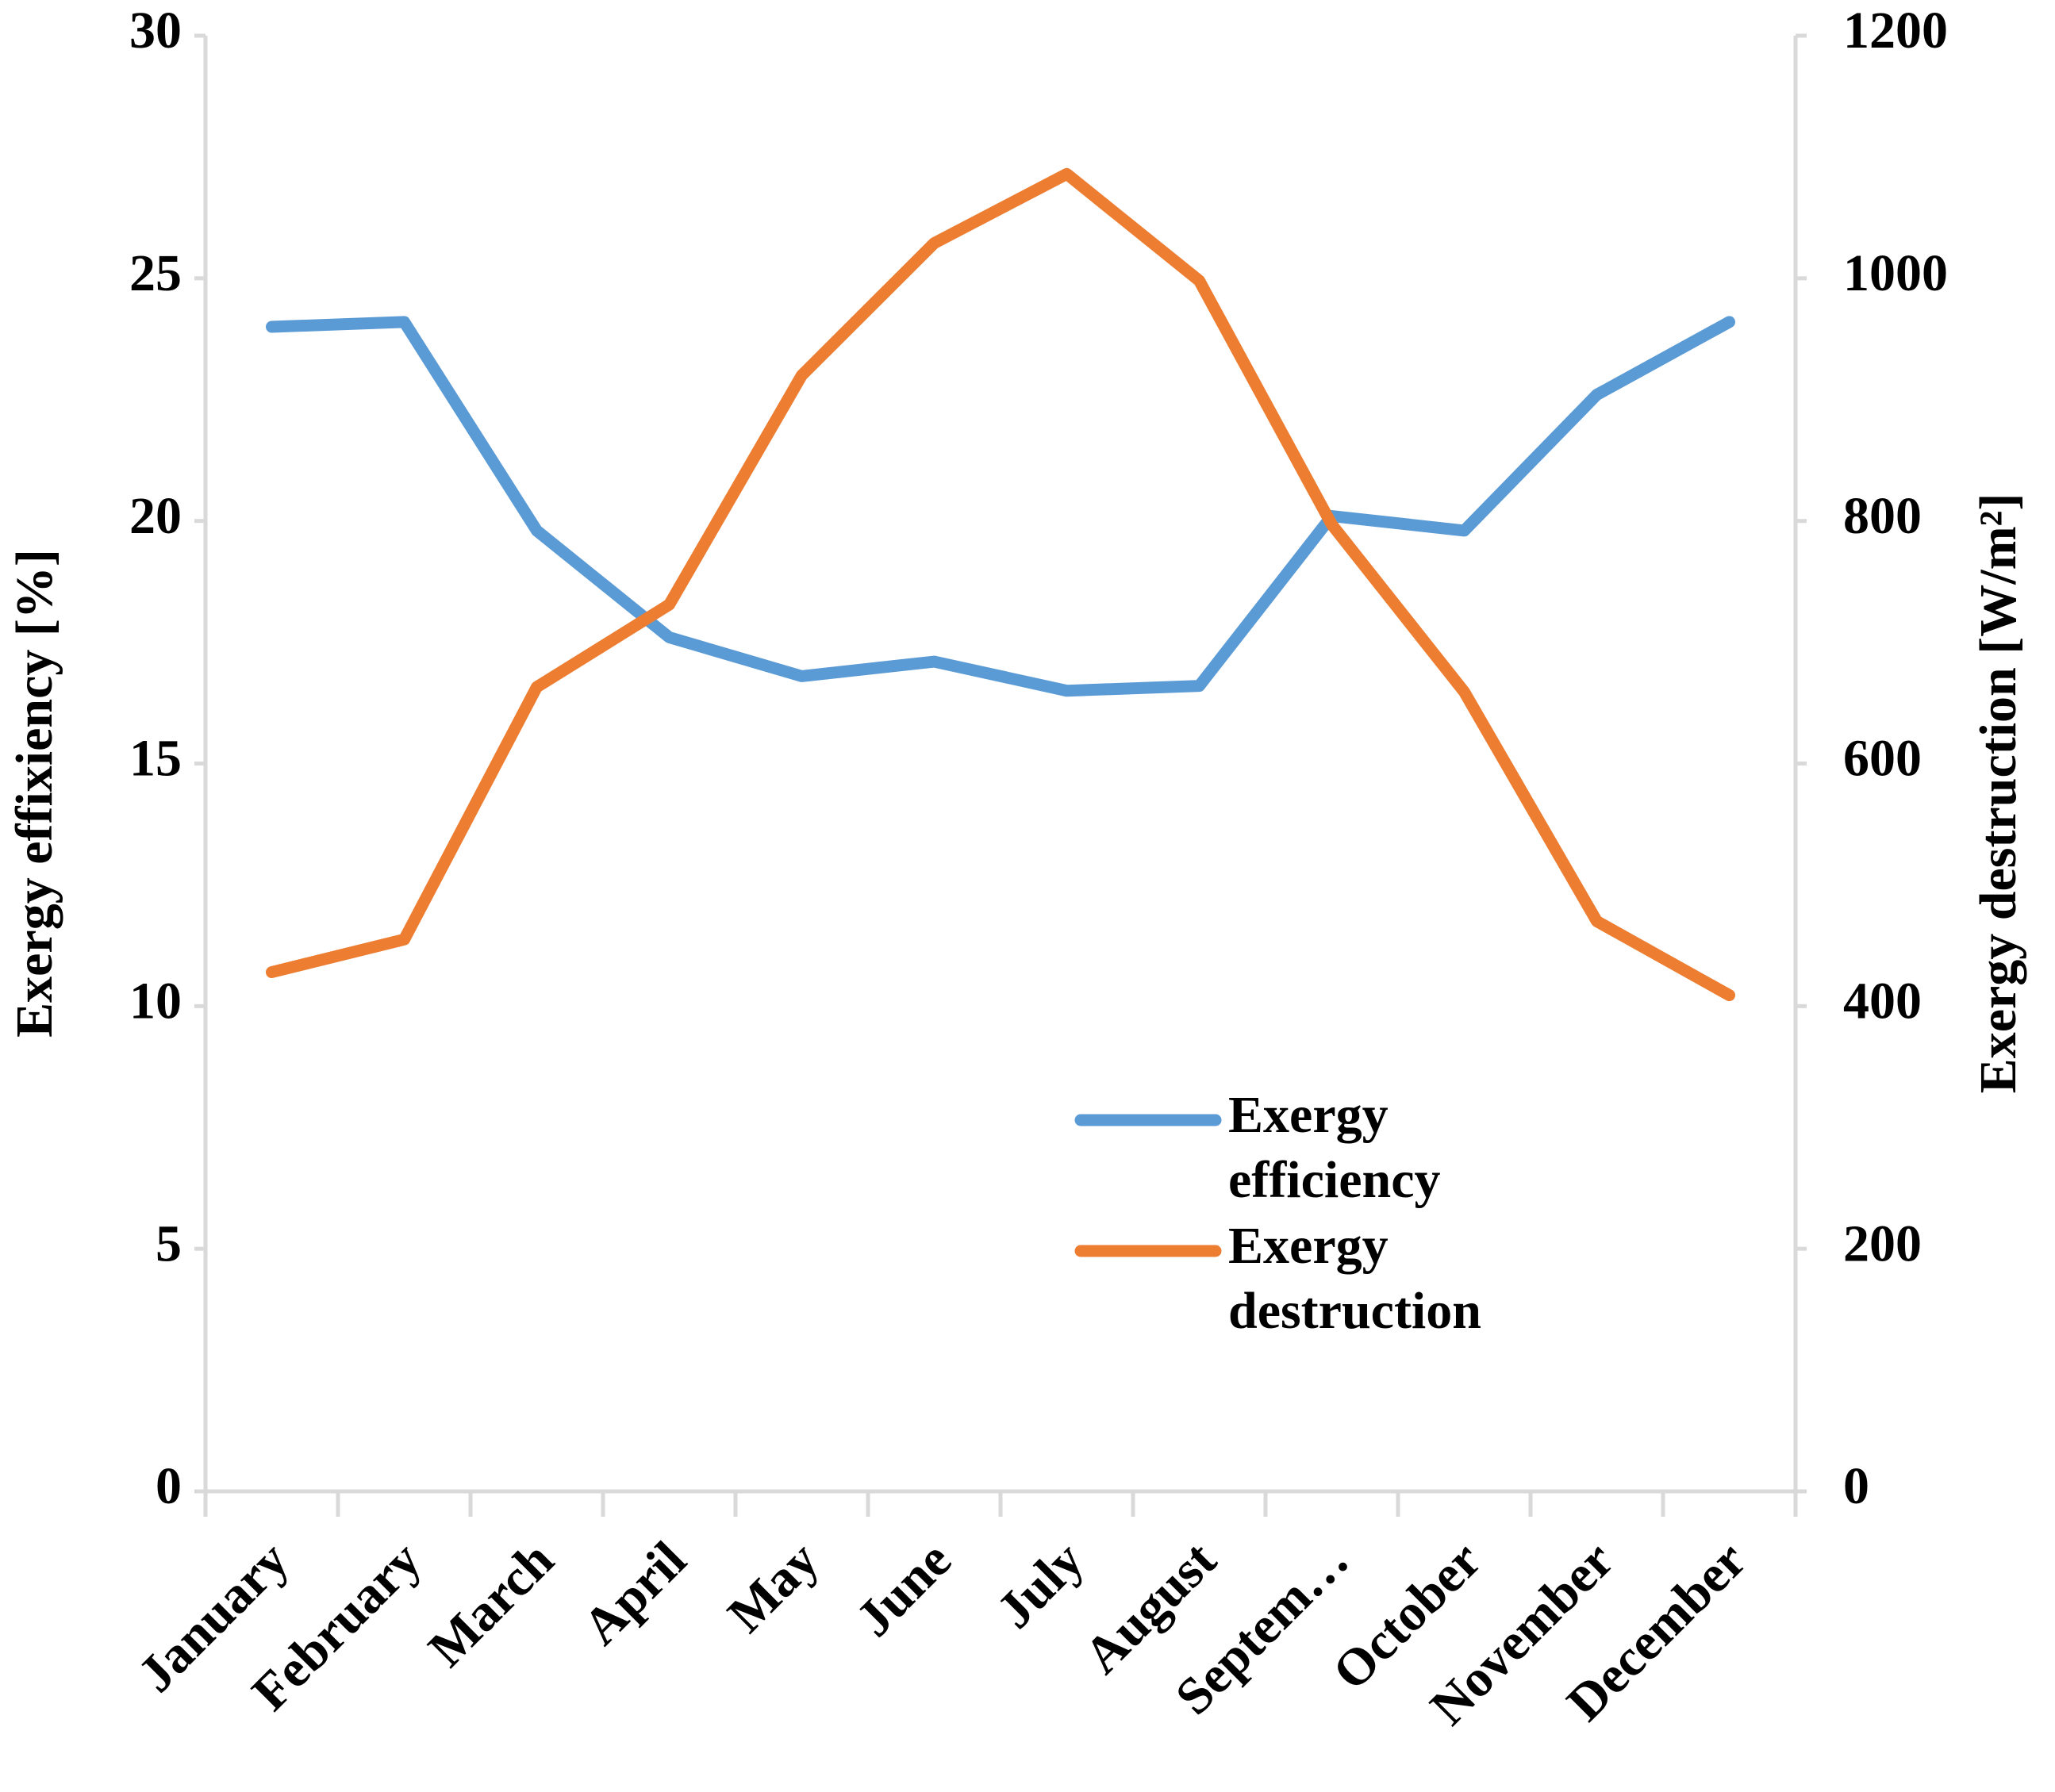 The height and width of the screenshot is (1792, 2055). I want to click on y-tick-label: 30, so click(155, 30).